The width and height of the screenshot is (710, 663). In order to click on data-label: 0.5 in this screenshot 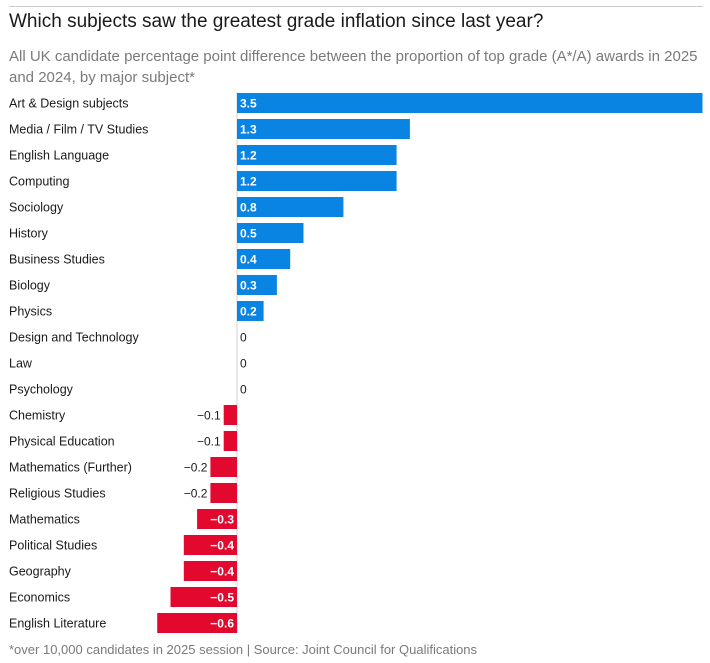, I will do `click(248, 234)`.